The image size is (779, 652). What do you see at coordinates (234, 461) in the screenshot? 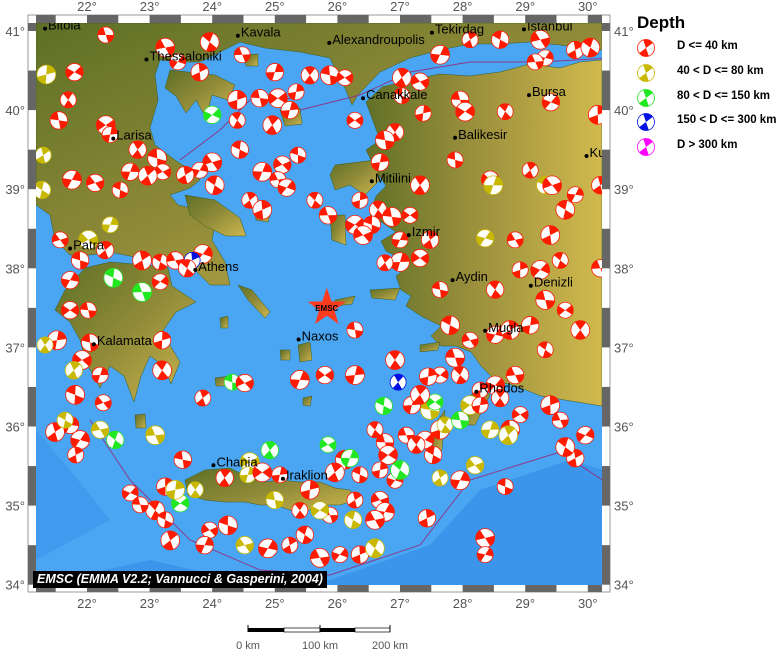
I see `city-chania: Chania` at bounding box center [234, 461].